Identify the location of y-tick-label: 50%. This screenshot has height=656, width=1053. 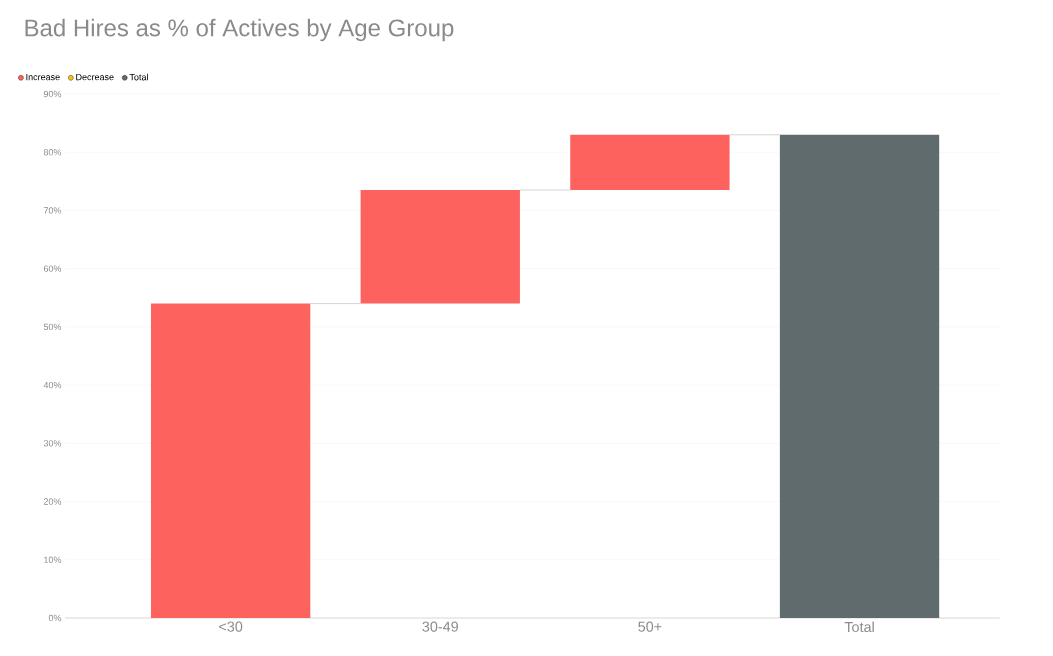
(52, 327).